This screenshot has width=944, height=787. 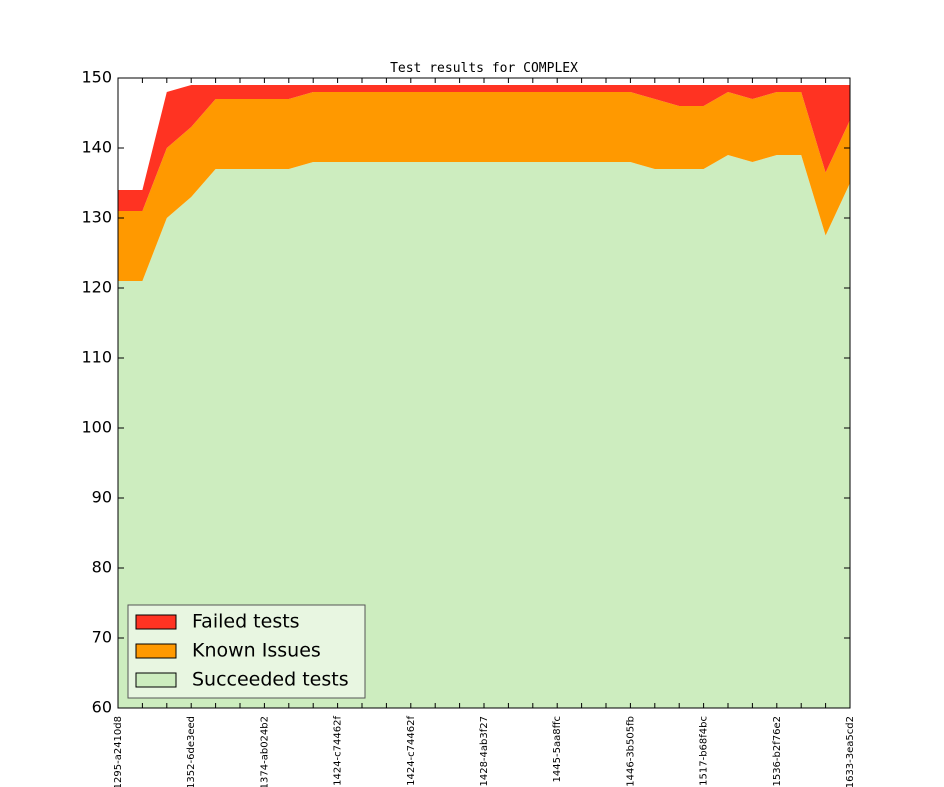 What do you see at coordinates (102, 497) in the screenshot?
I see `y-tick-label: 90` at bounding box center [102, 497].